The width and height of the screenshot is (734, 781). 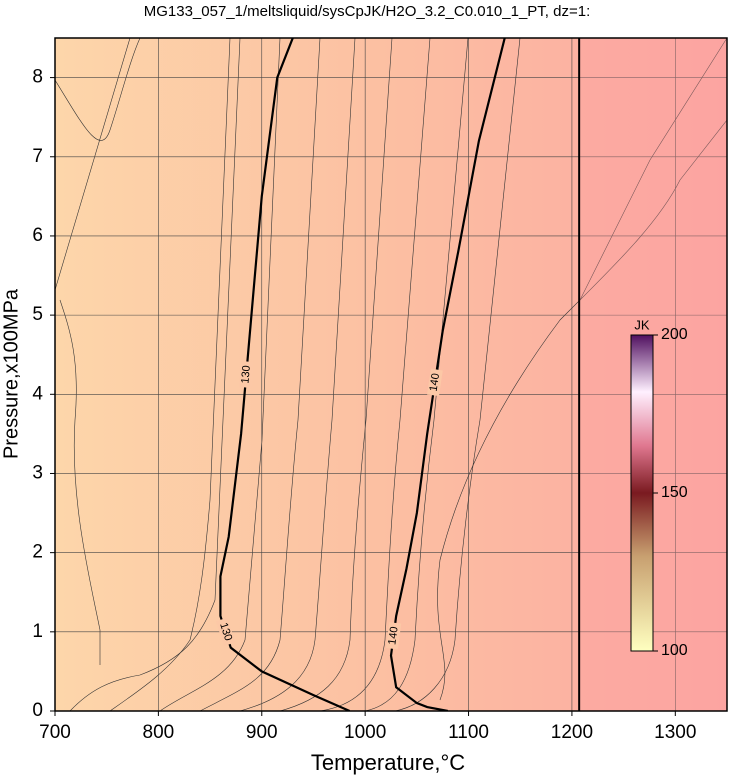 What do you see at coordinates (674, 492) in the screenshot?
I see `colorbar-tick-label: 150` at bounding box center [674, 492].